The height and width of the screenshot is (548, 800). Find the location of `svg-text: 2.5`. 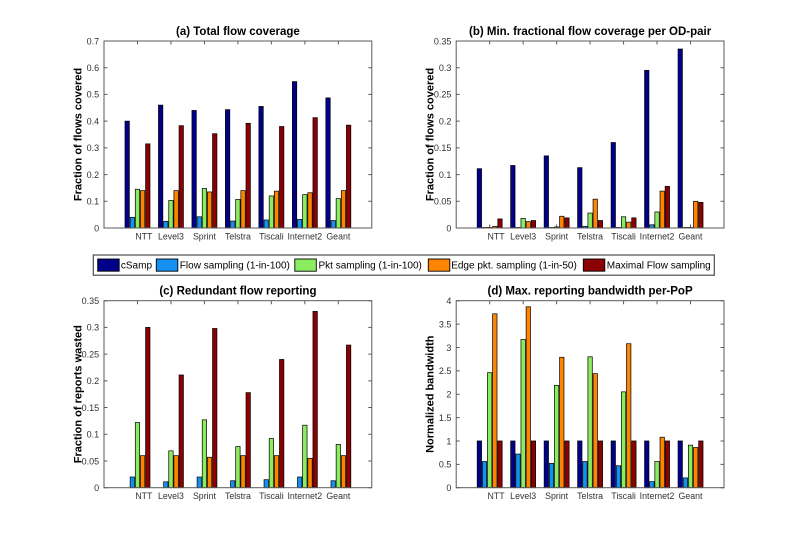

svg-text: 2.5 is located at coordinates (445, 371).